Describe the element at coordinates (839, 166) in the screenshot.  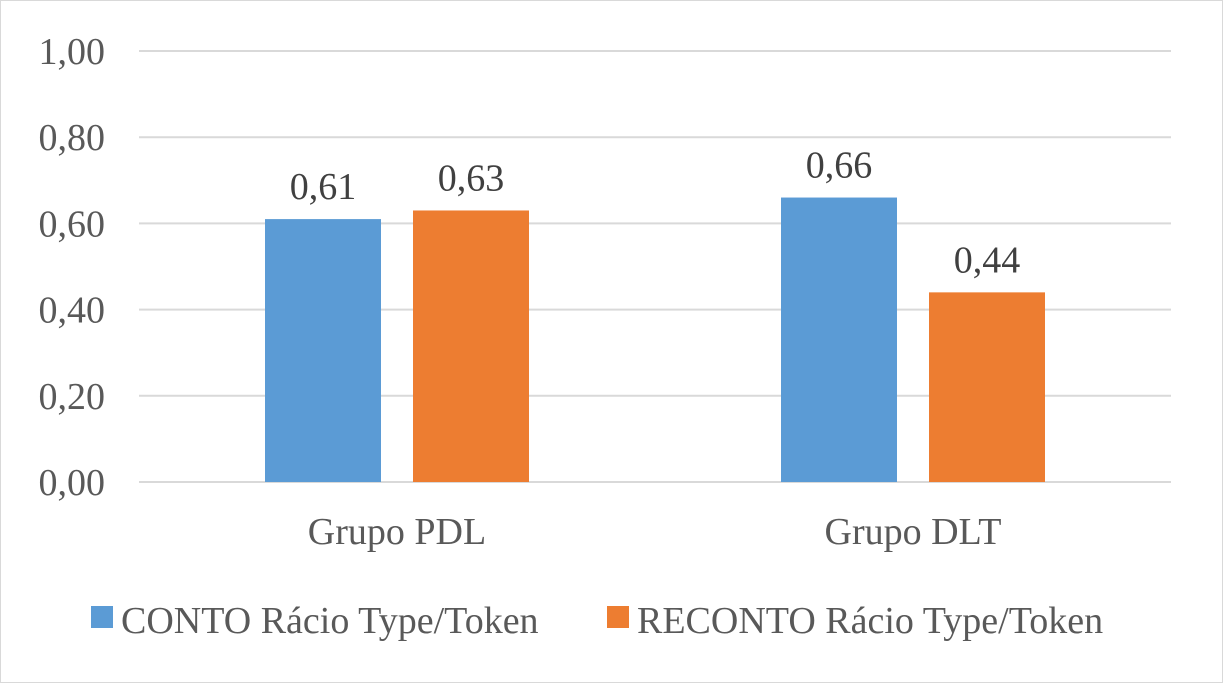
I see `data-label: 0,66` at that location.